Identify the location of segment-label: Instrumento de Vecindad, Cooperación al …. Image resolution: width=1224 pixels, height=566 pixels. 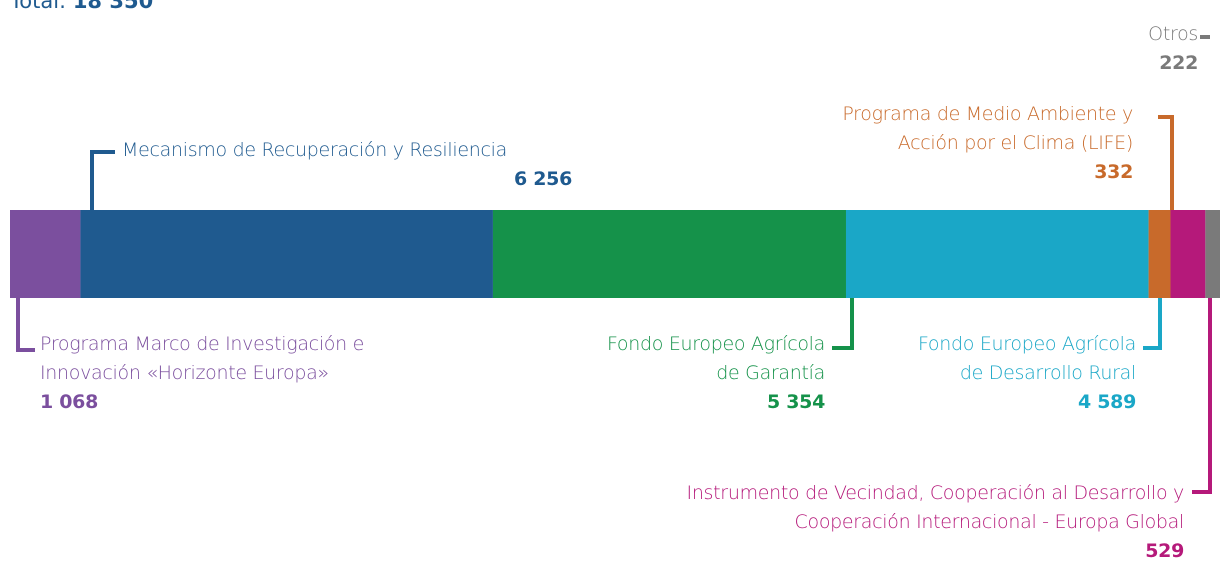
(935, 522).